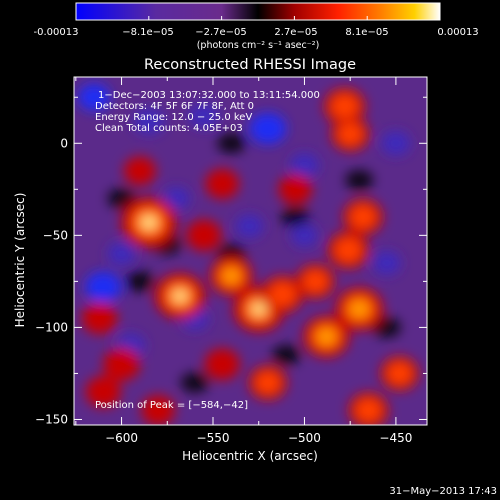 This screenshot has width=500, height=500. What do you see at coordinates (169, 128) in the screenshot?
I see `info-line-clean: Clean Total counts: 4.05E+03` at bounding box center [169, 128].